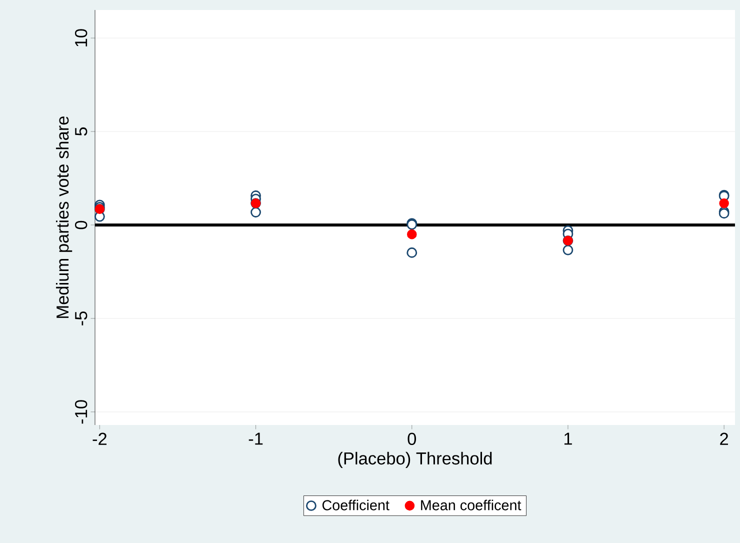  Describe the element at coordinates (81, 131) in the screenshot. I see `y-tick-label: 5` at that location.